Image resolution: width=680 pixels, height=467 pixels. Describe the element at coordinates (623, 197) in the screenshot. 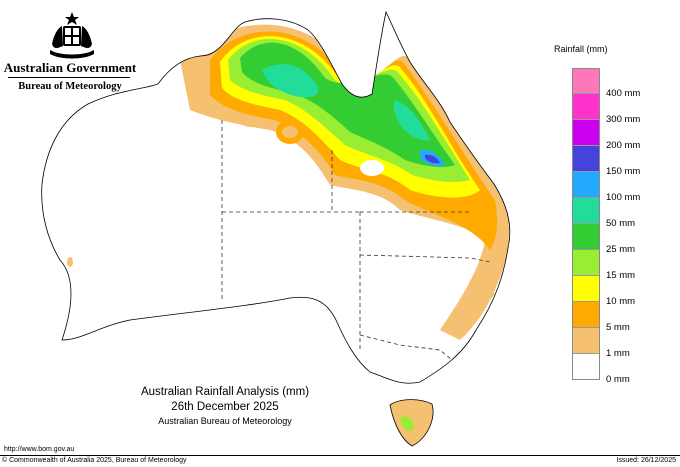

I see `legend-label: 100 mm` at that location.